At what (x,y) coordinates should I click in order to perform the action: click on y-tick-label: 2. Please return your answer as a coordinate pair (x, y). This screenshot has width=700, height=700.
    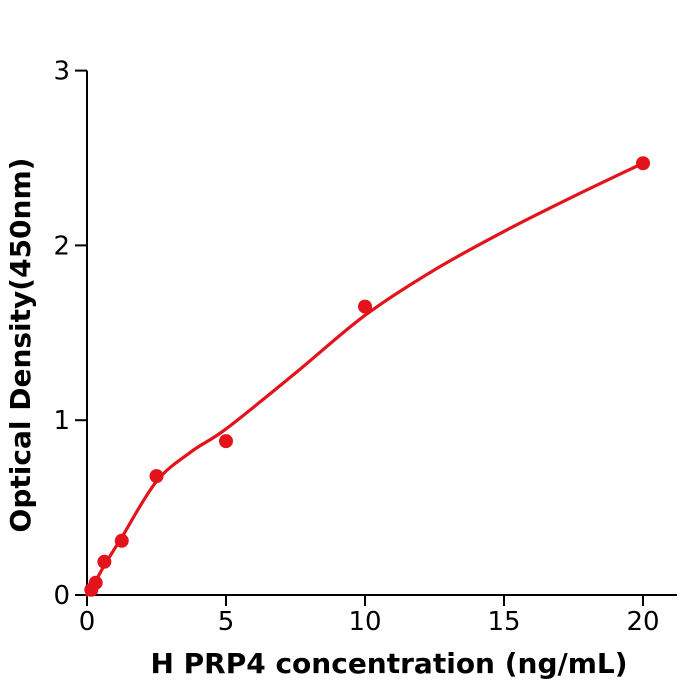
    Looking at the image, I should click on (61, 246).